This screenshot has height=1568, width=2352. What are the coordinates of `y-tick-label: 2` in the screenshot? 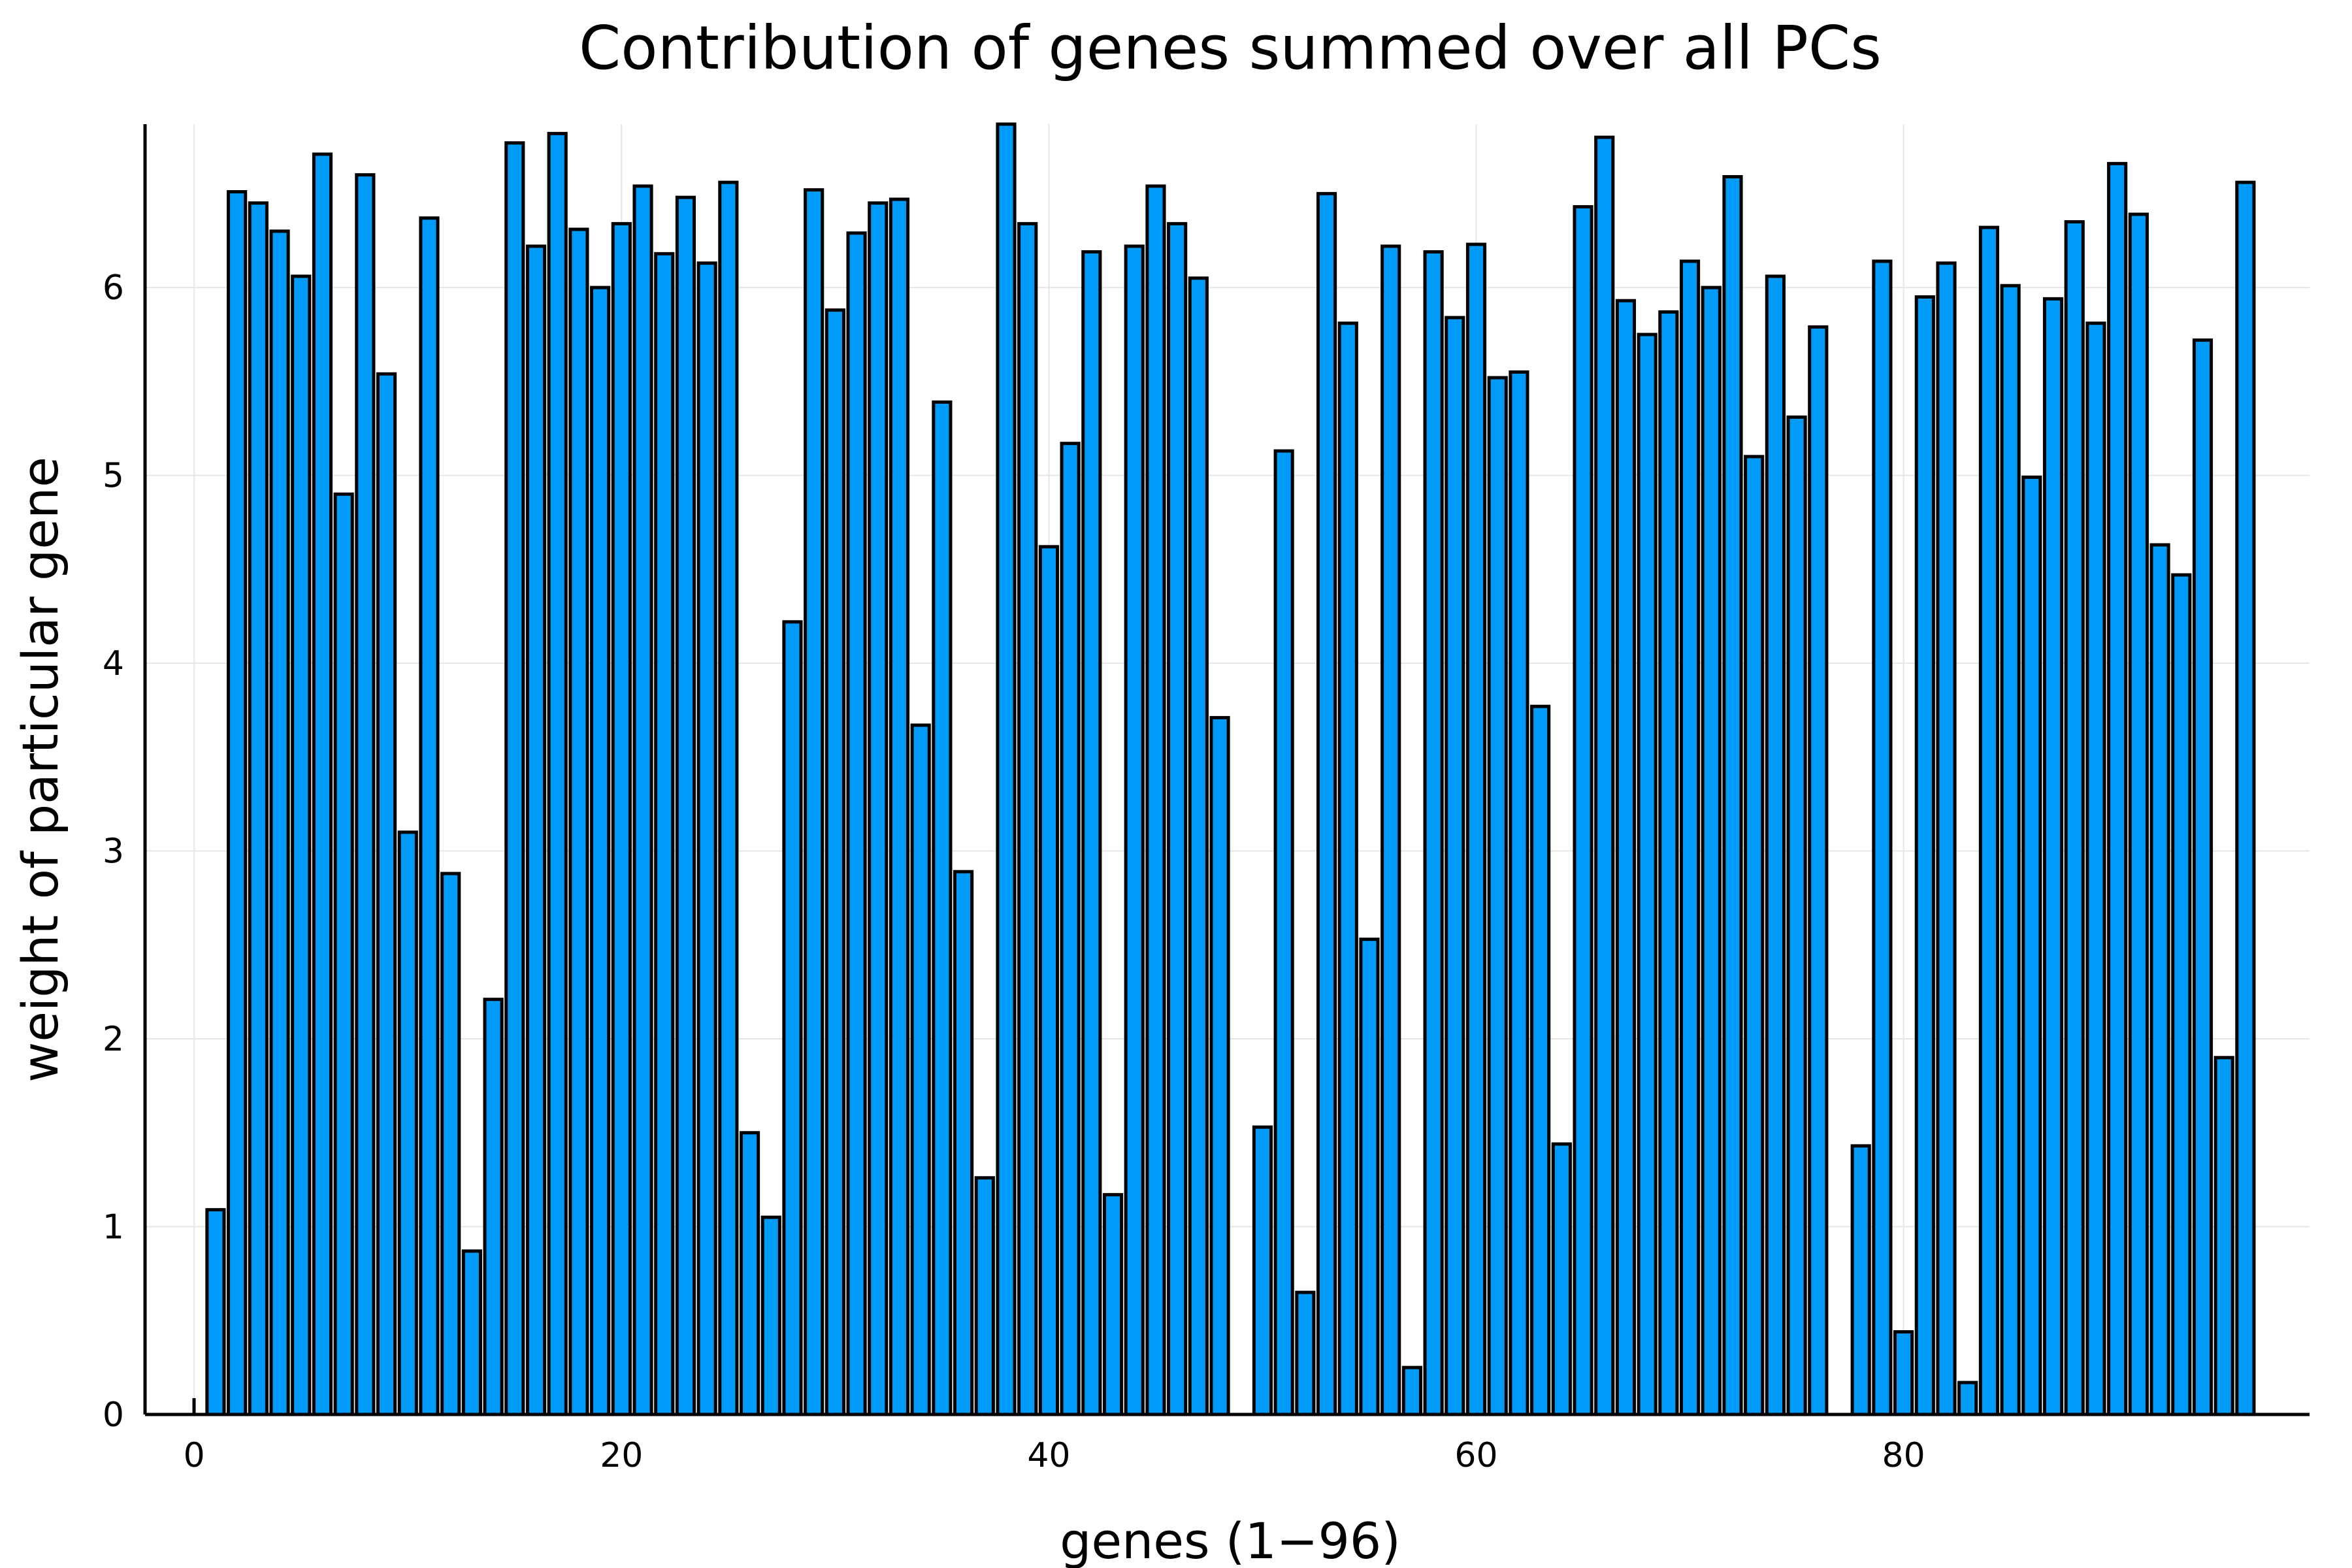 It's located at (113, 1039).